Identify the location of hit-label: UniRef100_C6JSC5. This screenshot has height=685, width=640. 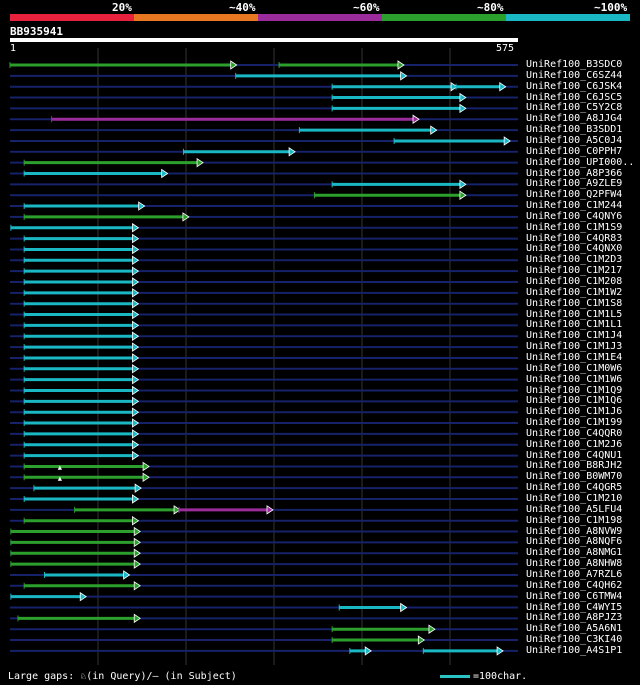
(574, 97).